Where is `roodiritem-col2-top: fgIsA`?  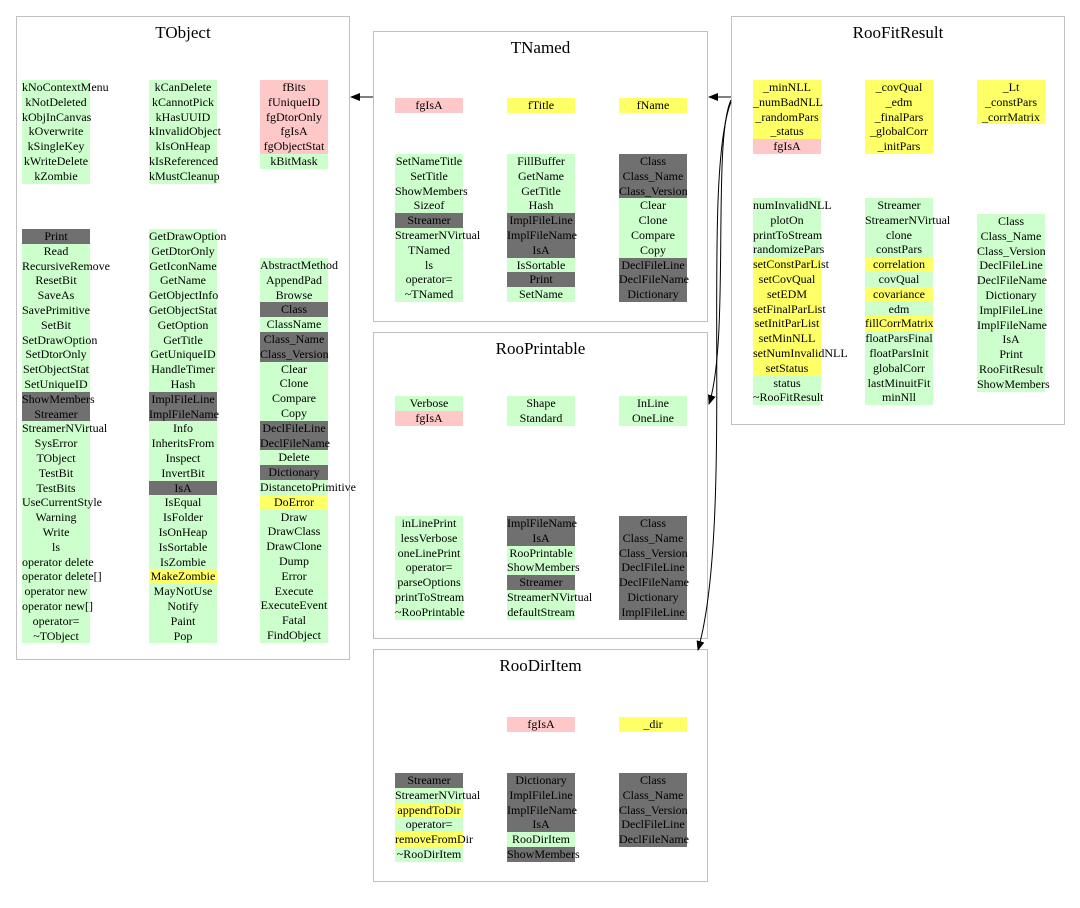
roodiritem-col2-top: fgIsA is located at coordinates (543, 724).